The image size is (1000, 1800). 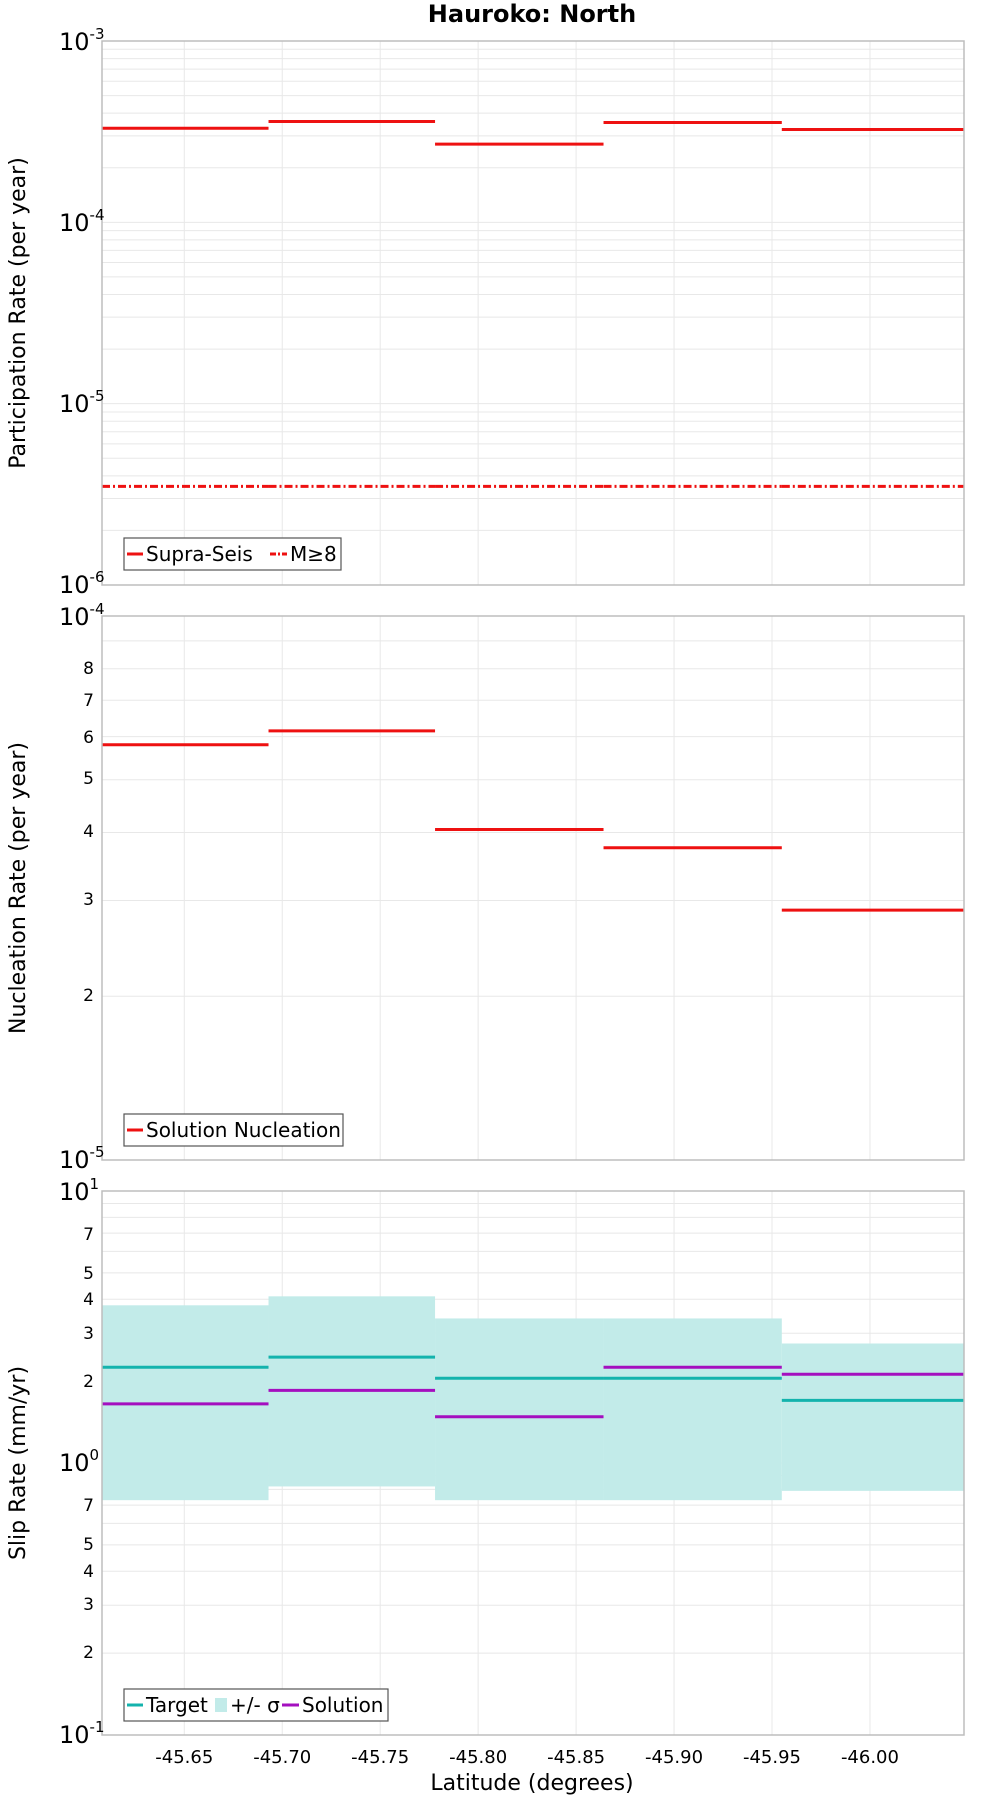 What do you see at coordinates (531, 1783) in the screenshot?
I see `x-axis-label: Latitude (degrees)` at bounding box center [531, 1783].